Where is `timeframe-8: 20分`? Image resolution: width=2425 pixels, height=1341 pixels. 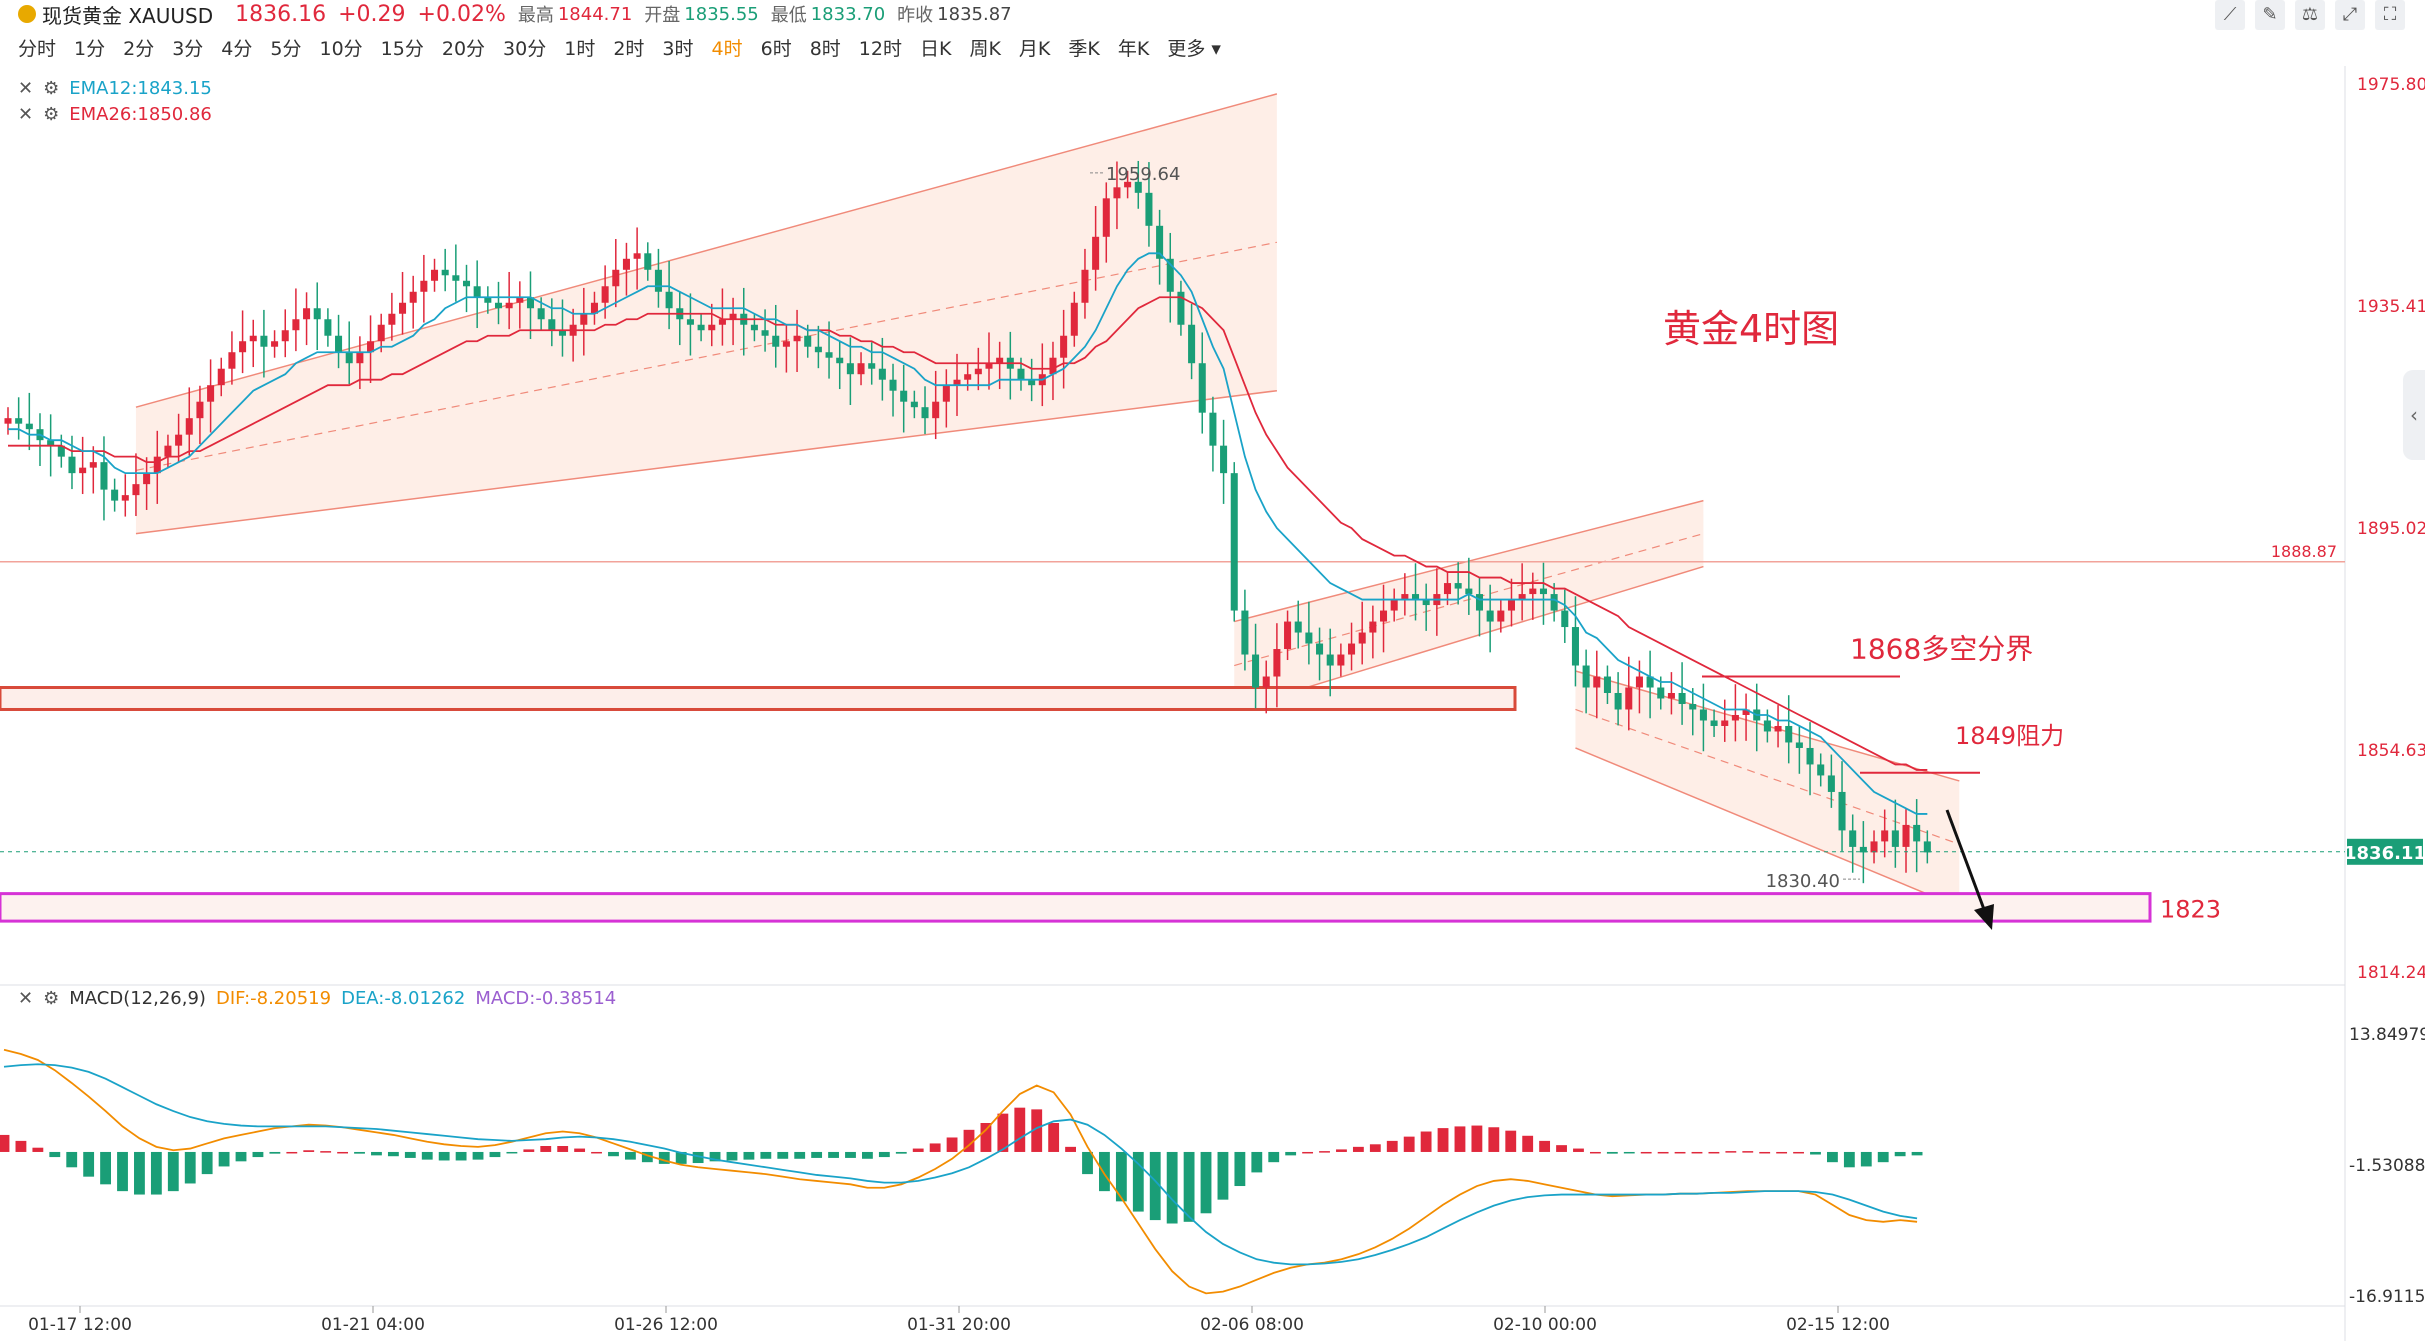 timeframe-8: 20分 is located at coordinates (463, 48).